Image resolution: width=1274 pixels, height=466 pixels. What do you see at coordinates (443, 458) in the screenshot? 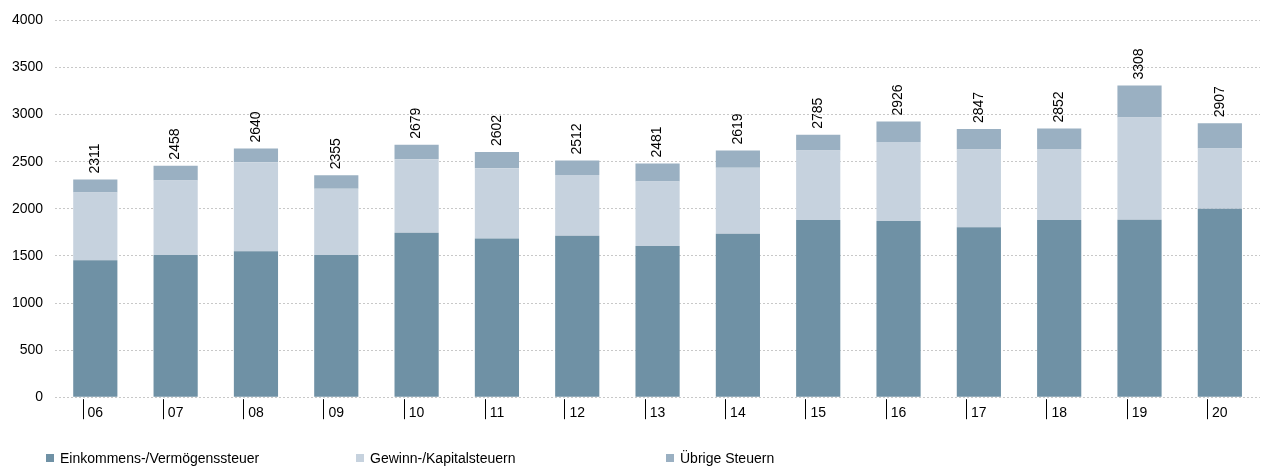
I see `legend-label: Gewinn-/Kapitalsteuern` at bounding box center [443, 458].